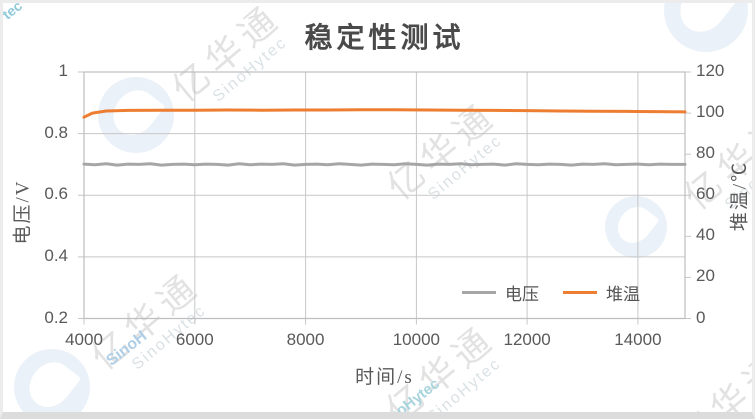  Describe the element at coordinates (305, 339) in the screenshot. I see `x-tick-label: 8000` at that location.